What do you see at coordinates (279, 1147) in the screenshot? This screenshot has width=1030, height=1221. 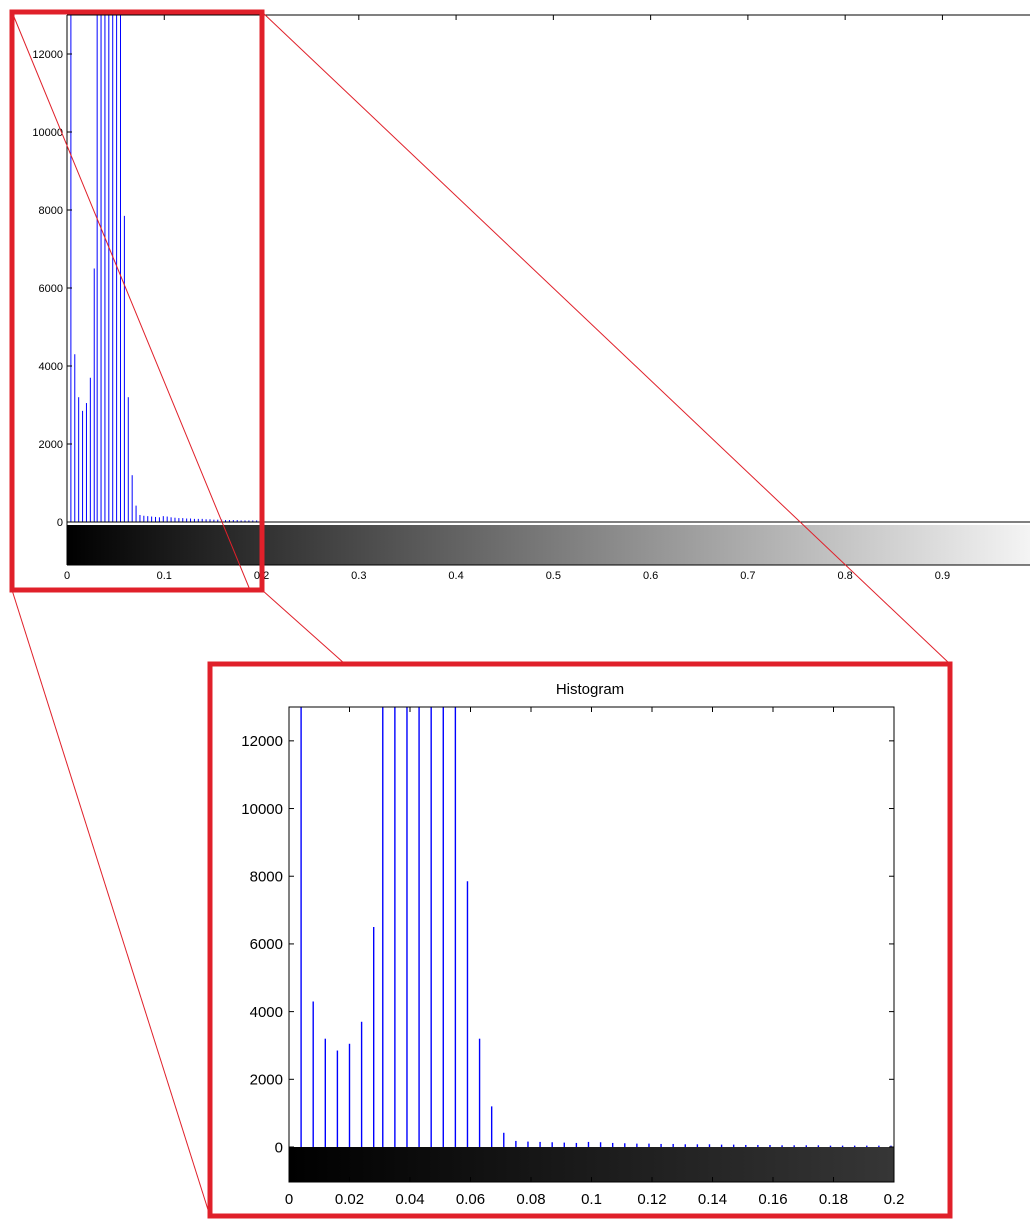 I see `zoomed-y-tick-label: 0` at bounding box center [279, 1147].